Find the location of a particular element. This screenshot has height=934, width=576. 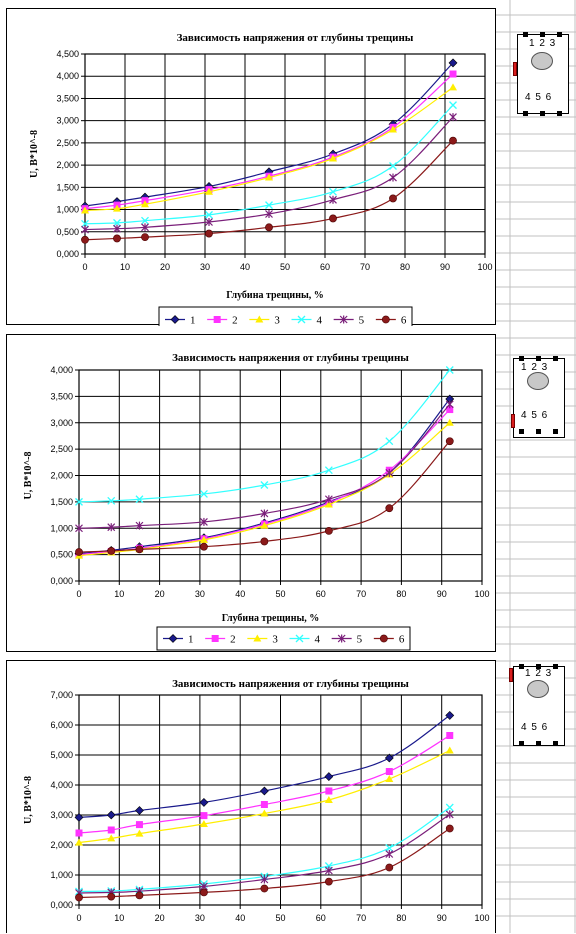

sensor-position-marker is located at coordinates (513, 421).